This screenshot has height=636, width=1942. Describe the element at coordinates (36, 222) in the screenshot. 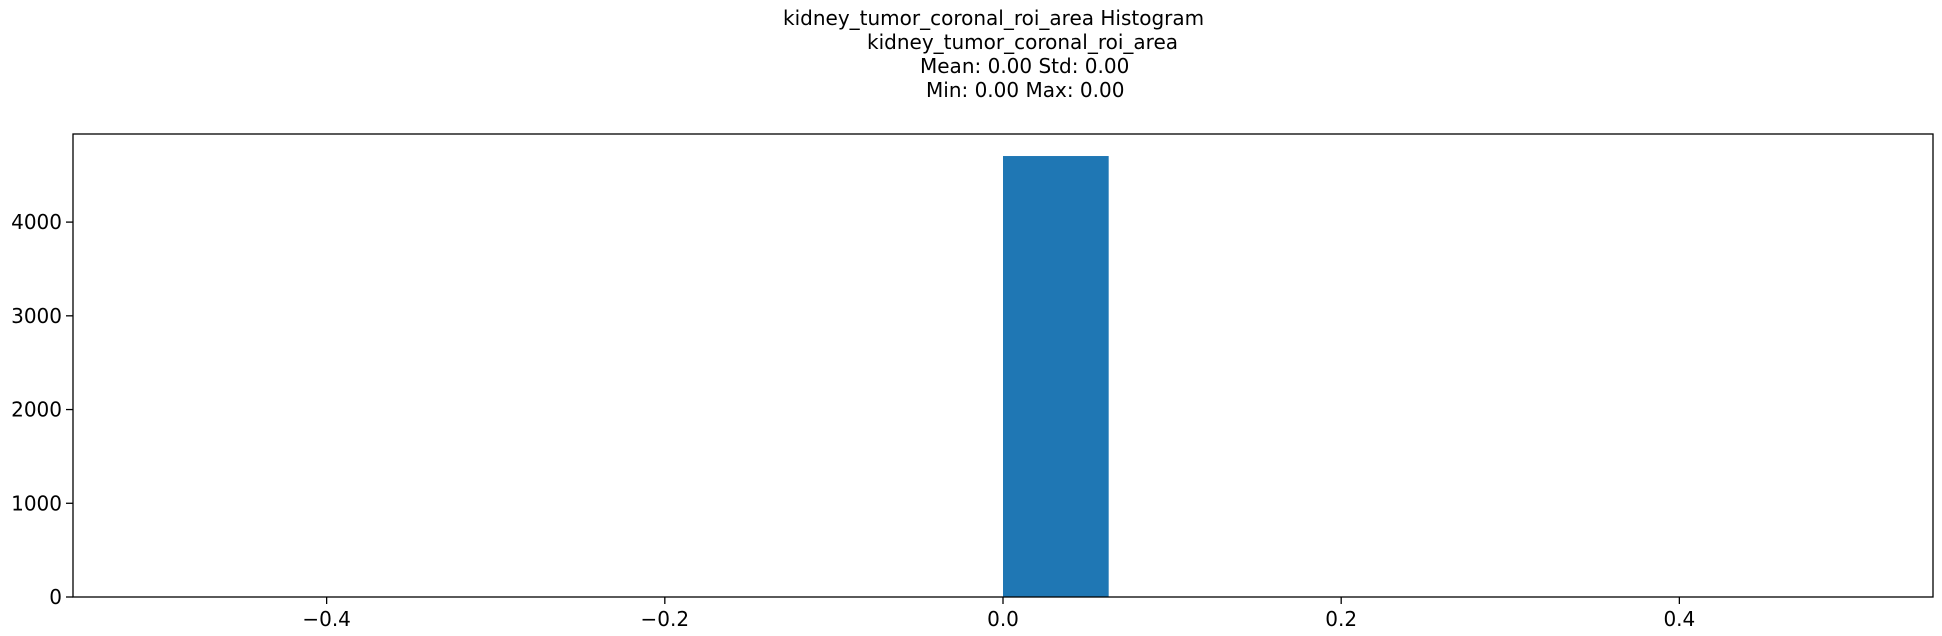

I see `y-tick-label: 4000` at that location.